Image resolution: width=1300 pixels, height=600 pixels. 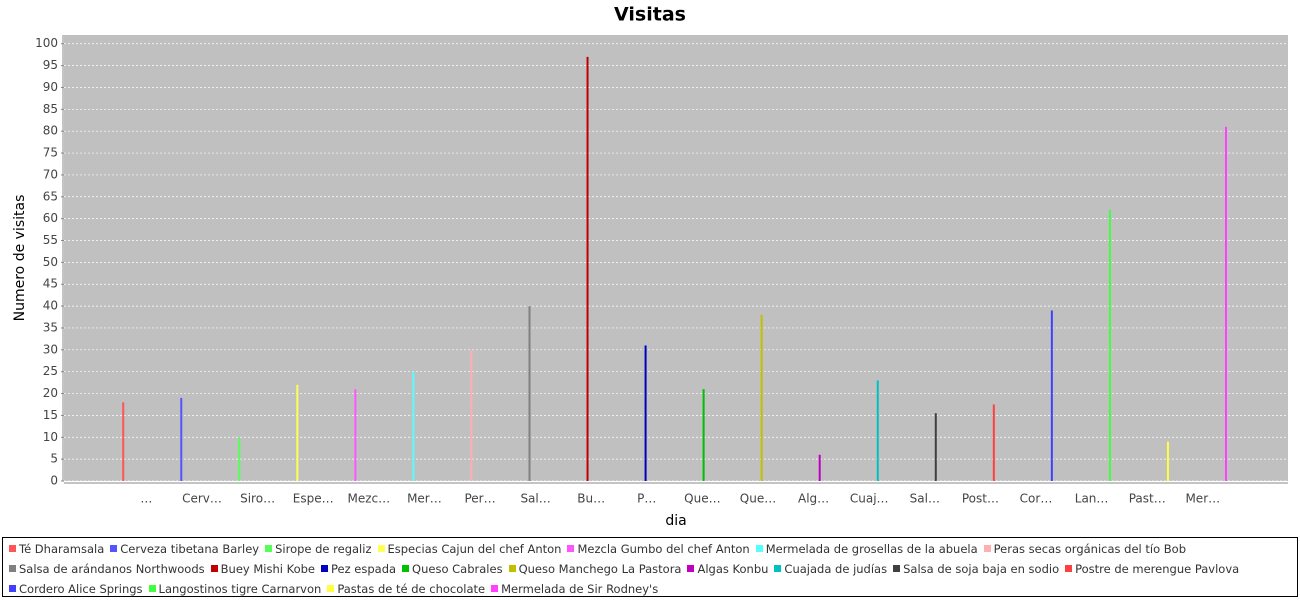 I want to click on legend-item: Sirope de regaliz, so click(x=318, y=548).